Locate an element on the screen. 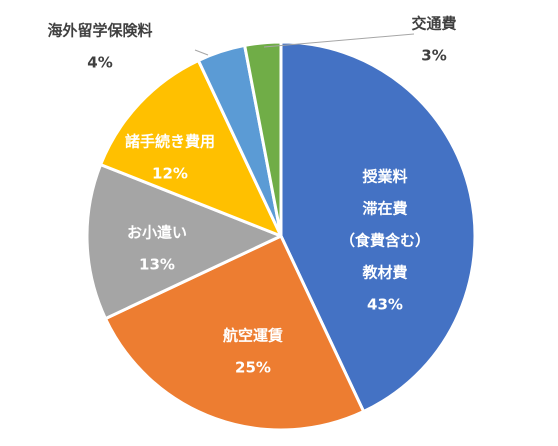 This screenshot has width=558, height=446. slice-label-4-0: 海外留学保険料 is located at coordinates (99, 31).